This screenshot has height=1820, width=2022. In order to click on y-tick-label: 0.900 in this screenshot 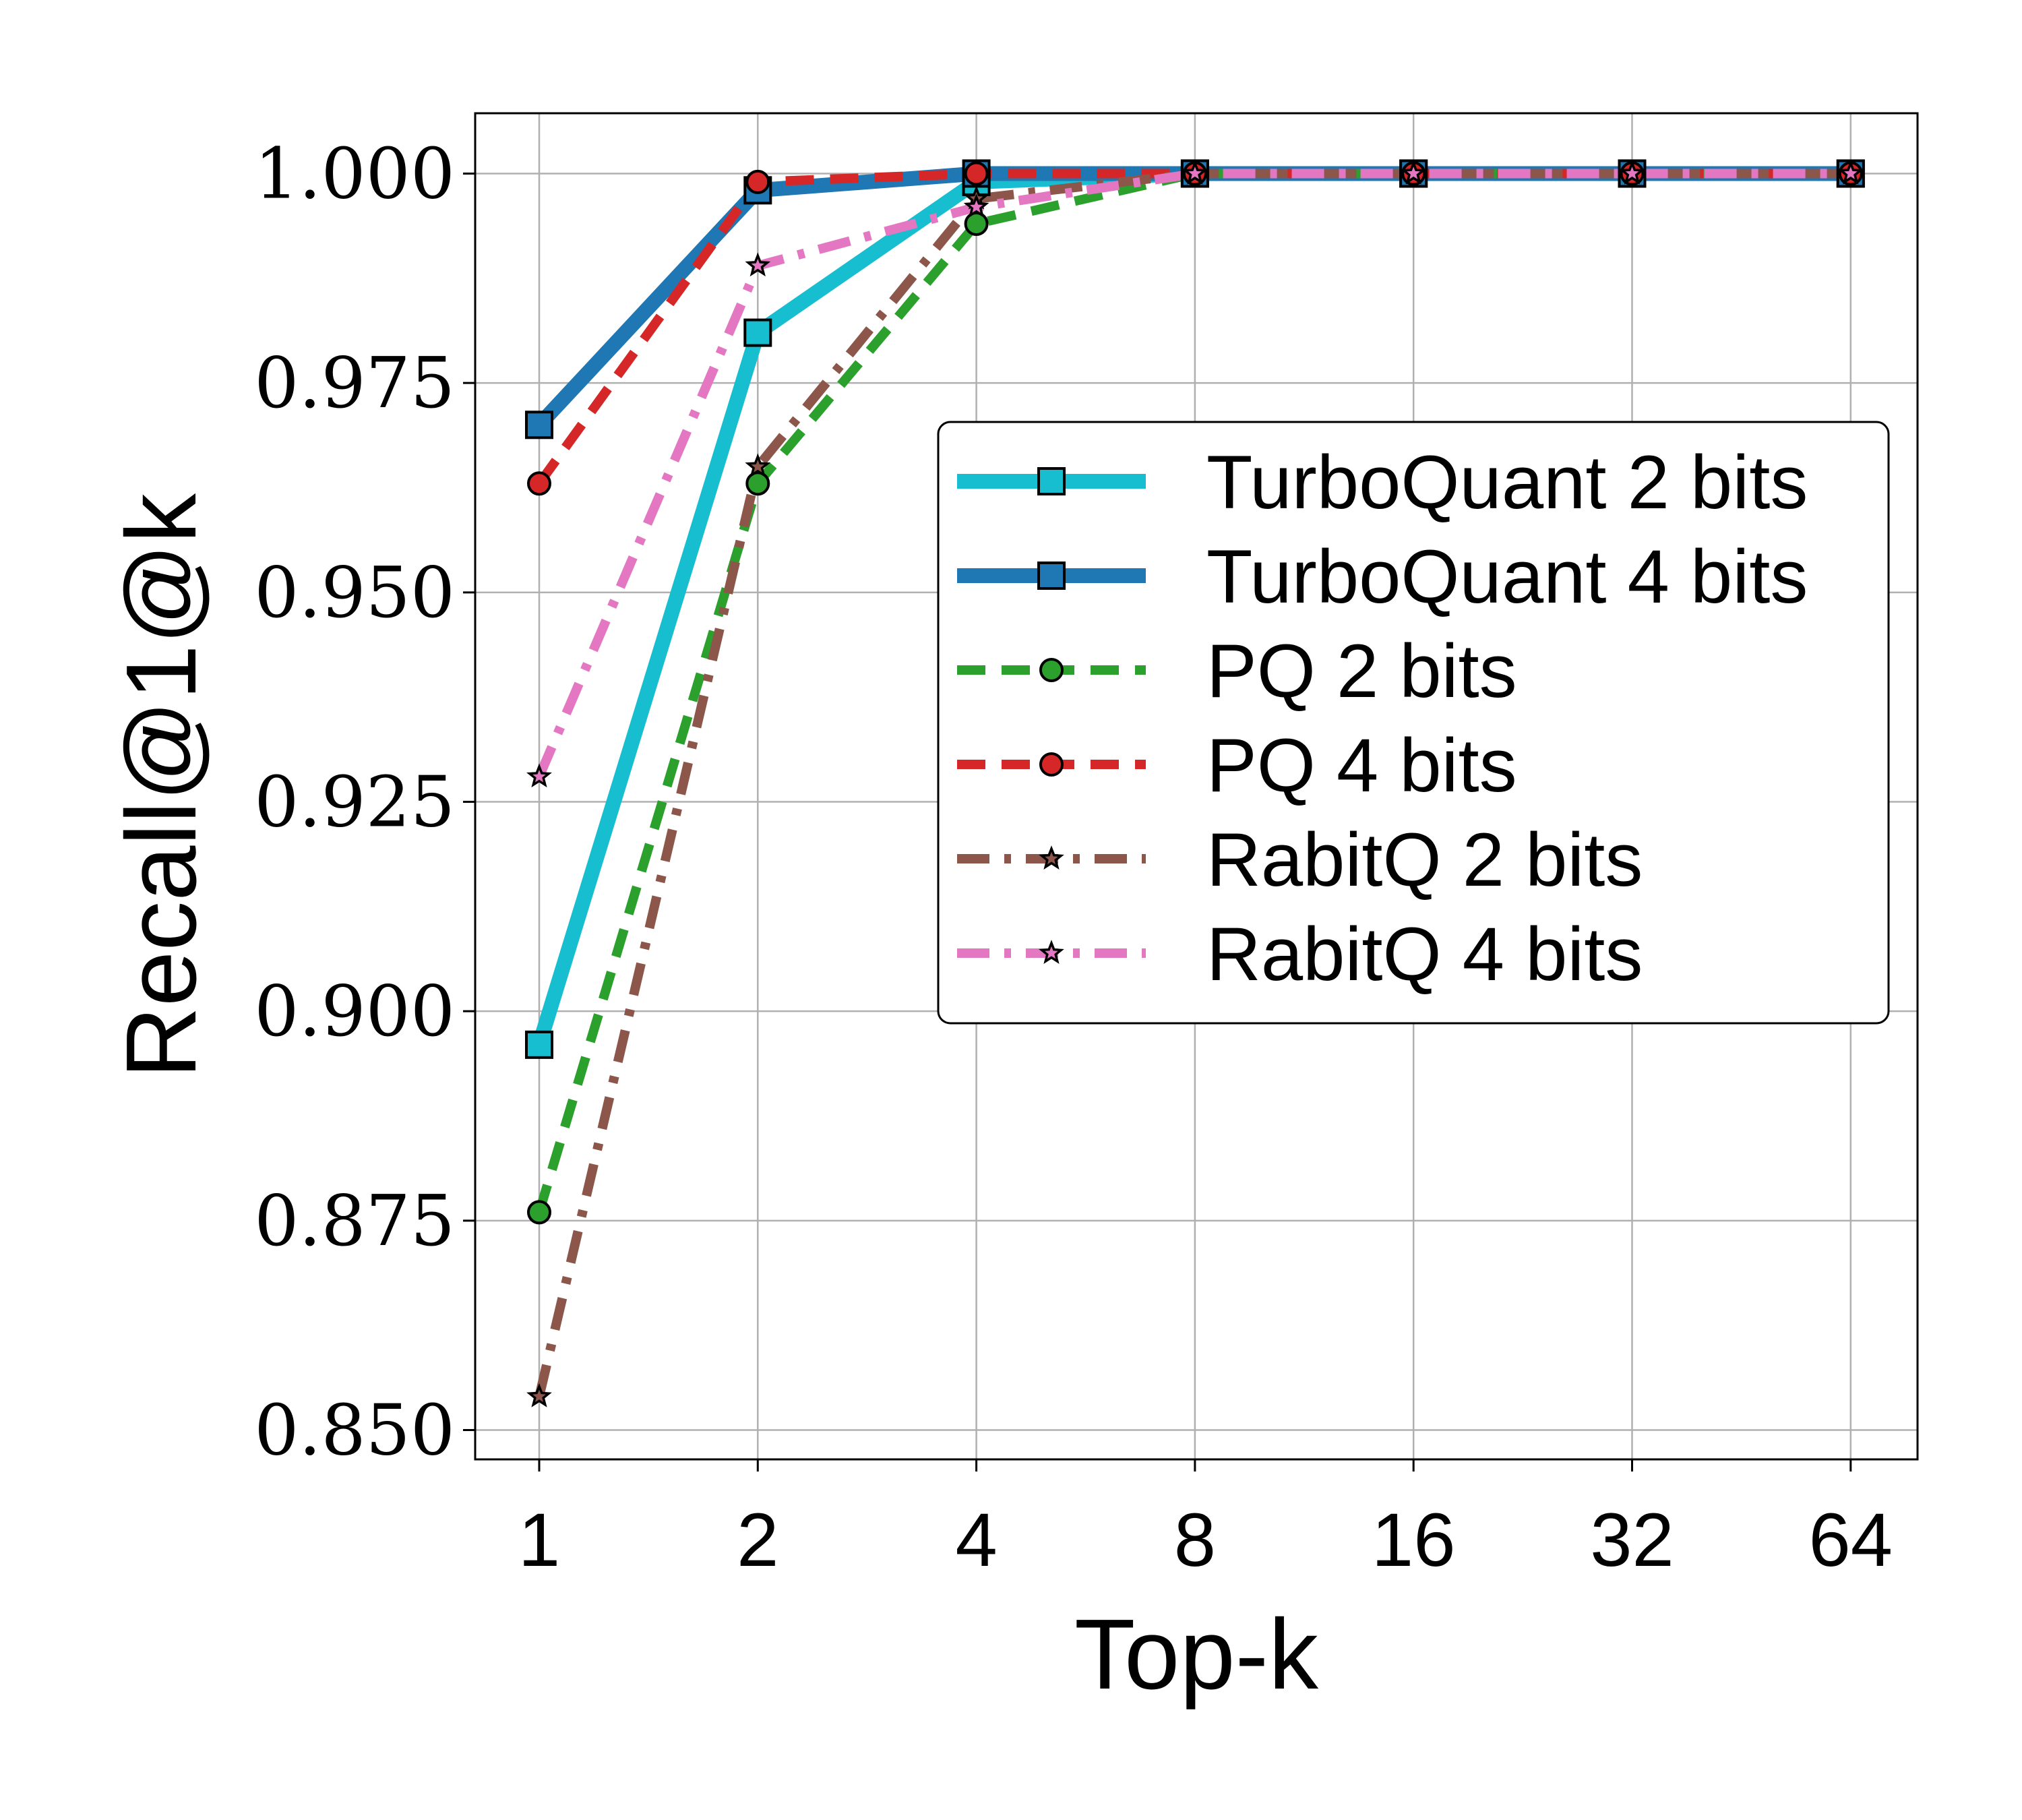, I will do `click(354, 1011)`.